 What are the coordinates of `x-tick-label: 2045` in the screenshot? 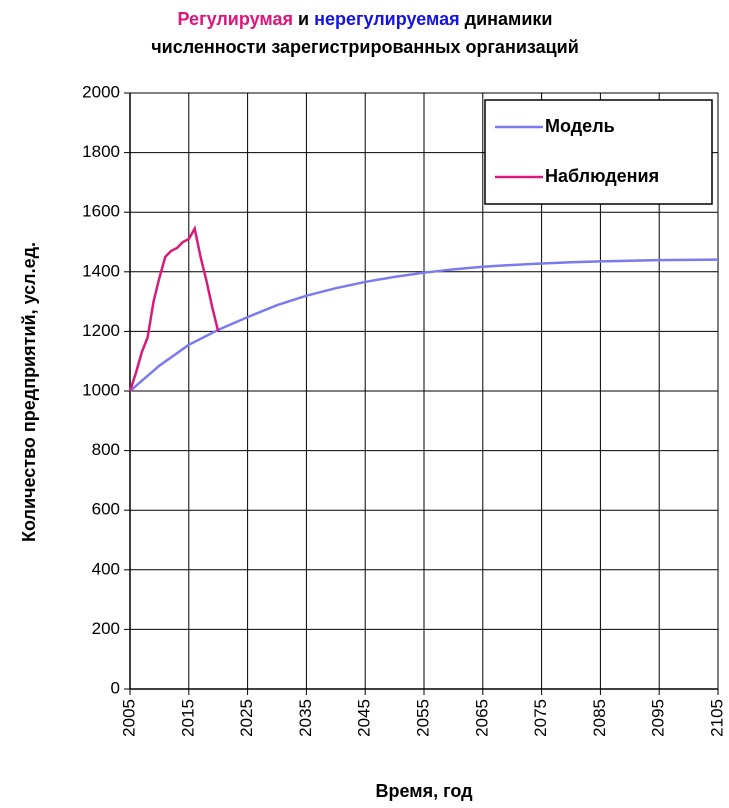 It's located at (364, 718).